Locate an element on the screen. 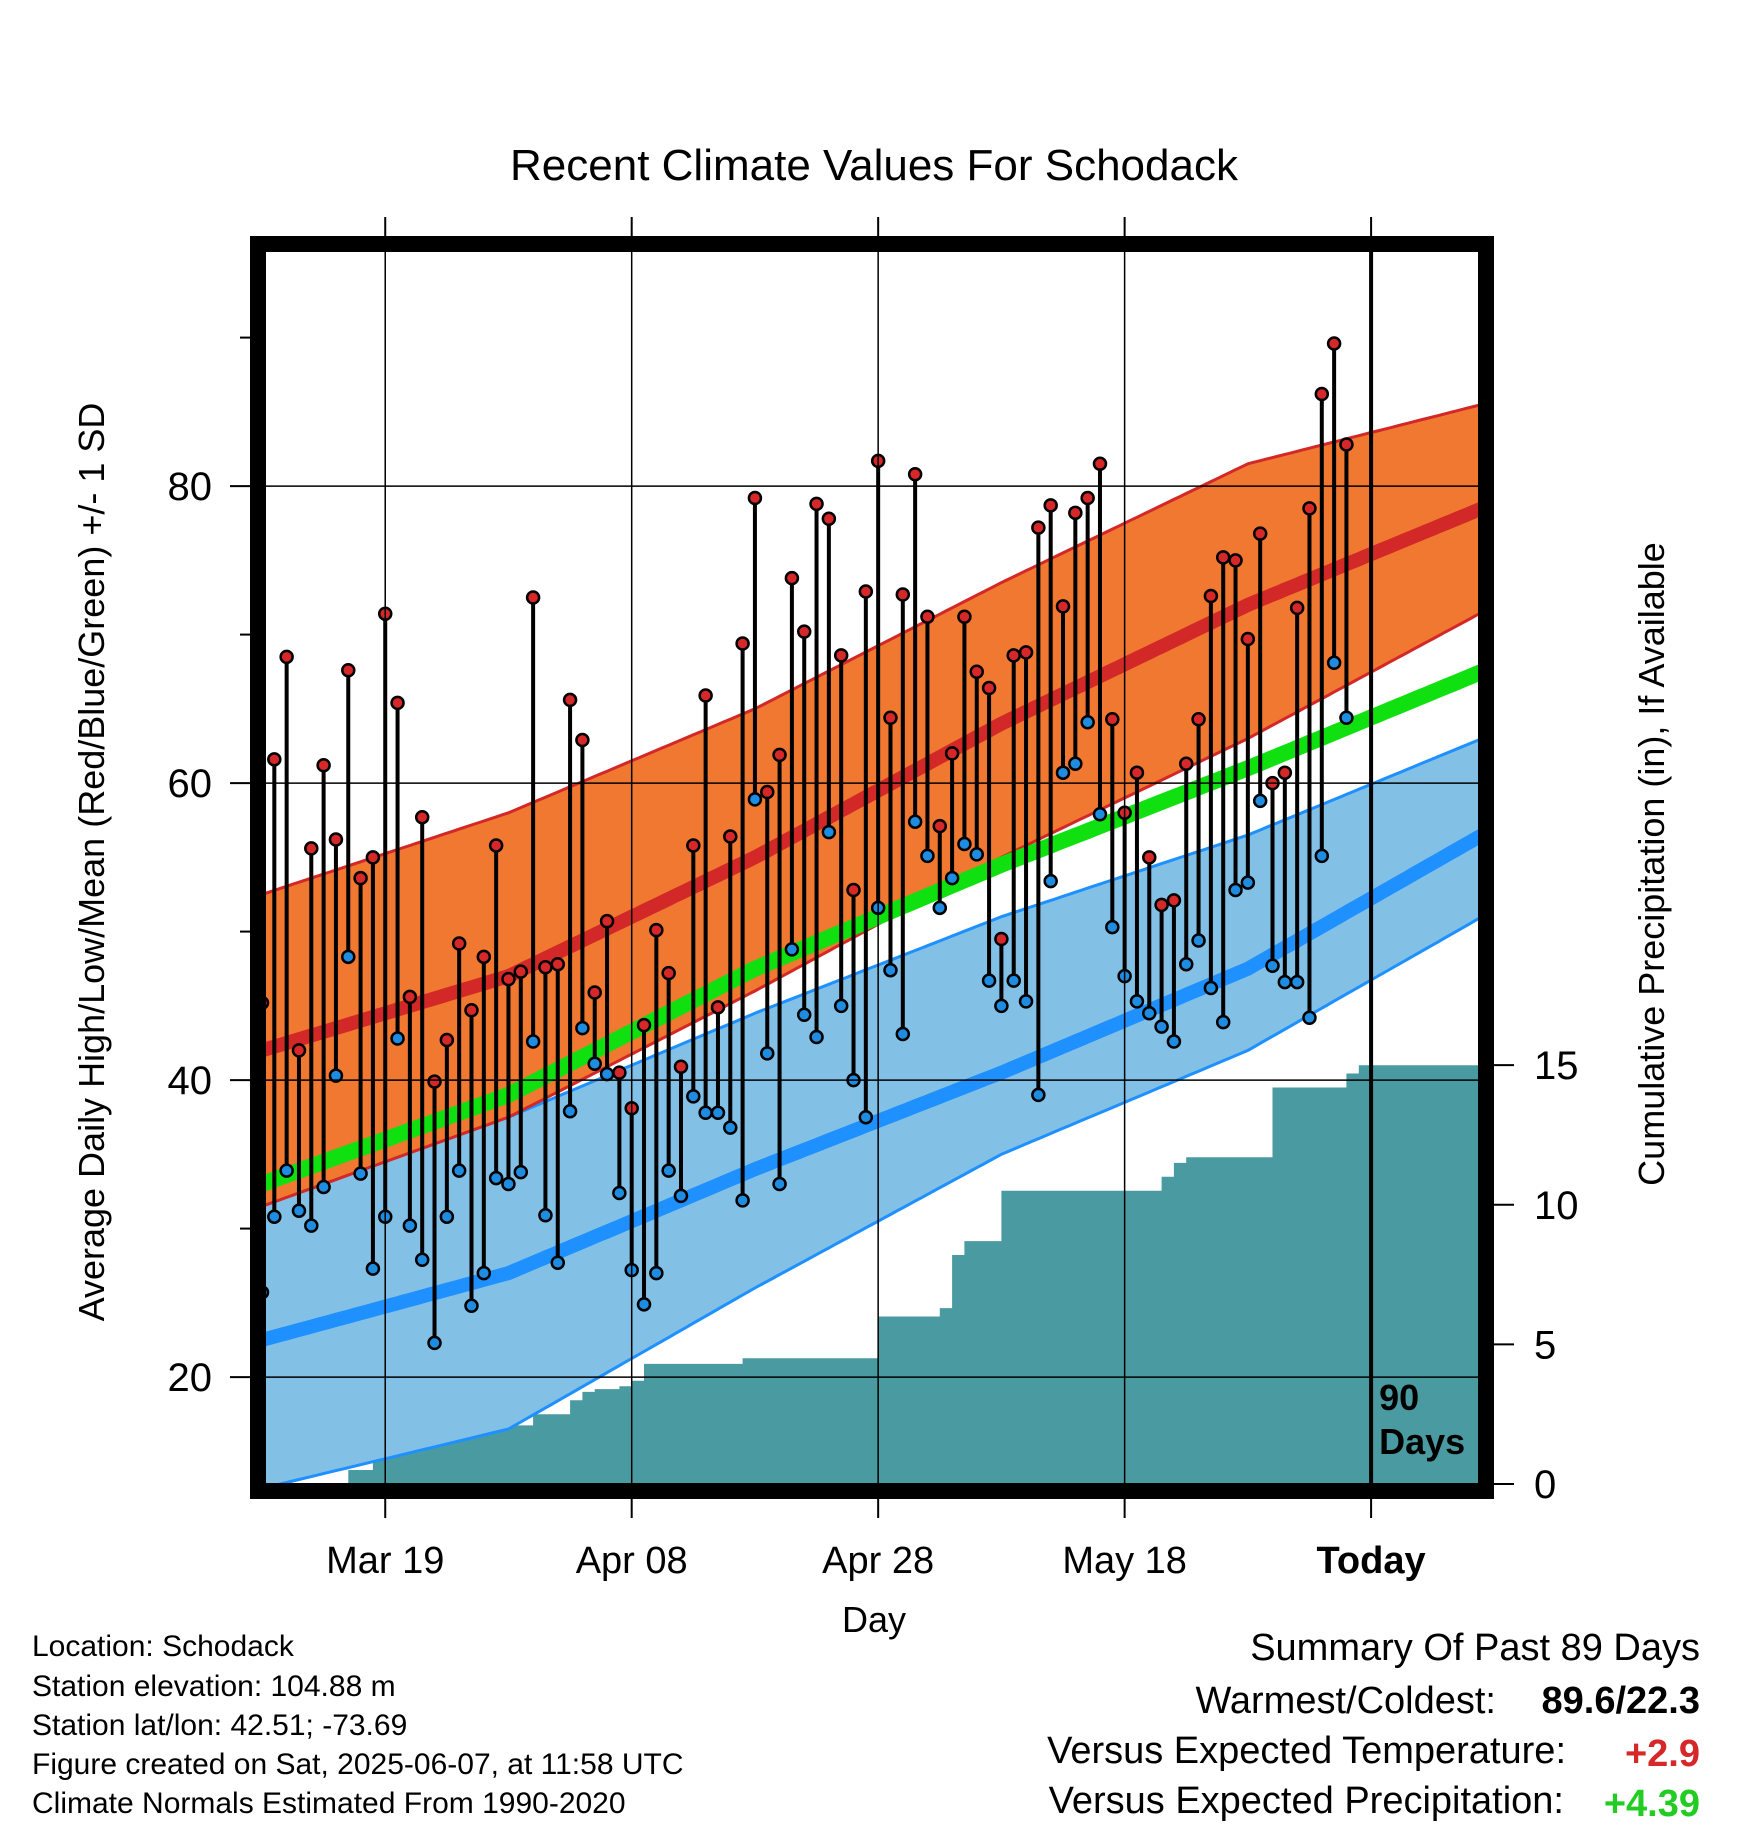 This screenshot has height=1828, width=1748. info-elevation: Station elevation: 104.88 m is located at coordinates (214, 1686).